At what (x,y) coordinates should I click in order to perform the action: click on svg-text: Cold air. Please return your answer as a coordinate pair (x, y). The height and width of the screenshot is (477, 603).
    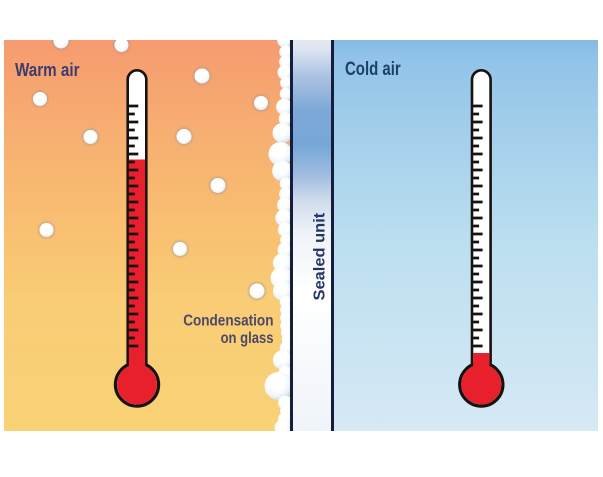
    Looking at the image, I should click on (373, 69).